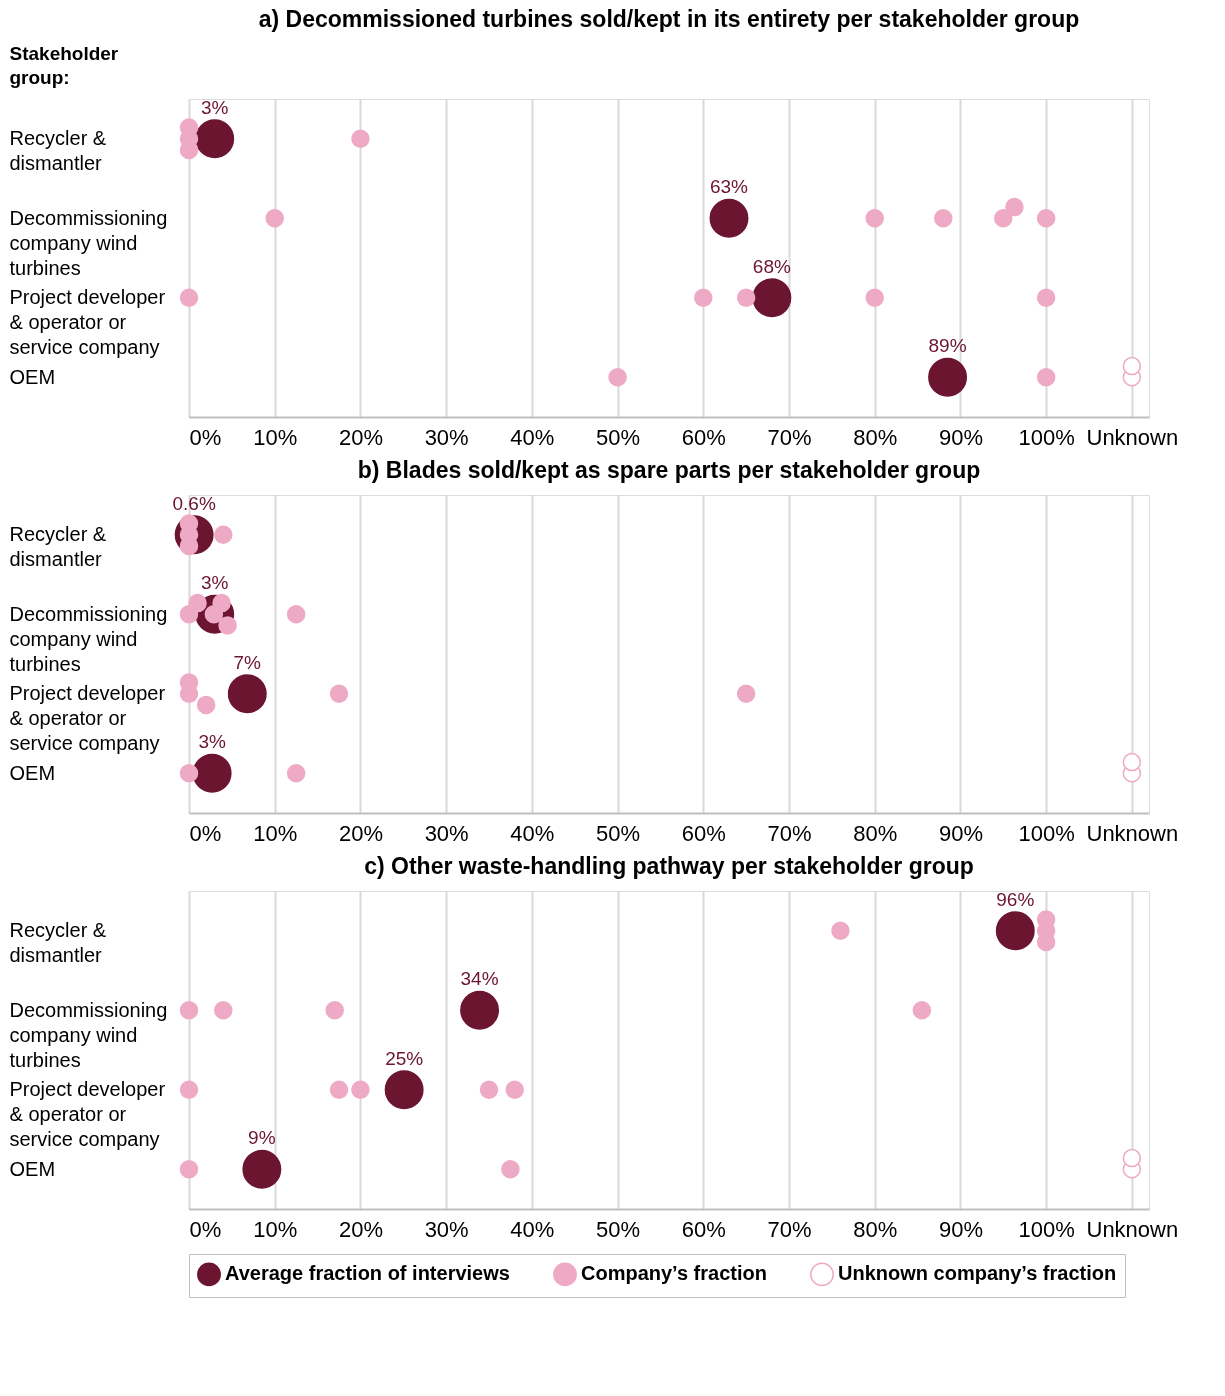 This screenshot has width=1225, height=1396. I want to click on data-label: 68%, so click(771, 266).